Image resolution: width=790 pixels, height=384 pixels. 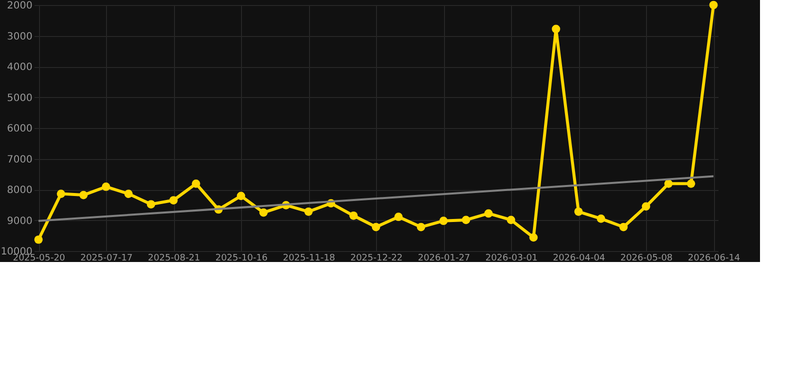 I want to click on x-tick-label: 2026-01-27, so click(x=444, y=259).